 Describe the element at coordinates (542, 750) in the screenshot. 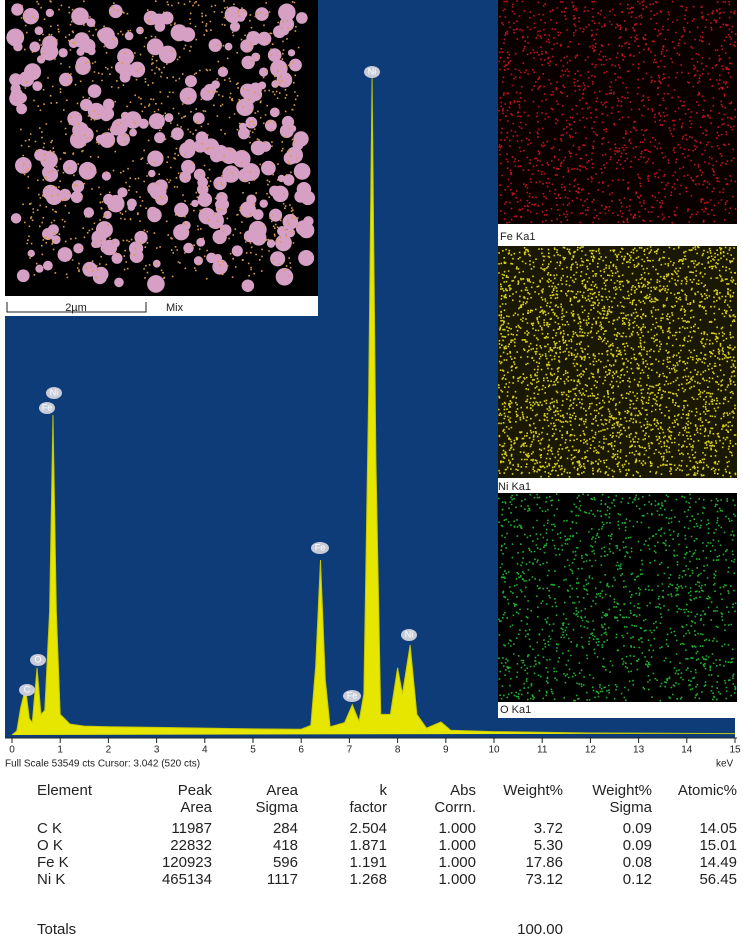

I see `x-tick-label: 11` at that location.